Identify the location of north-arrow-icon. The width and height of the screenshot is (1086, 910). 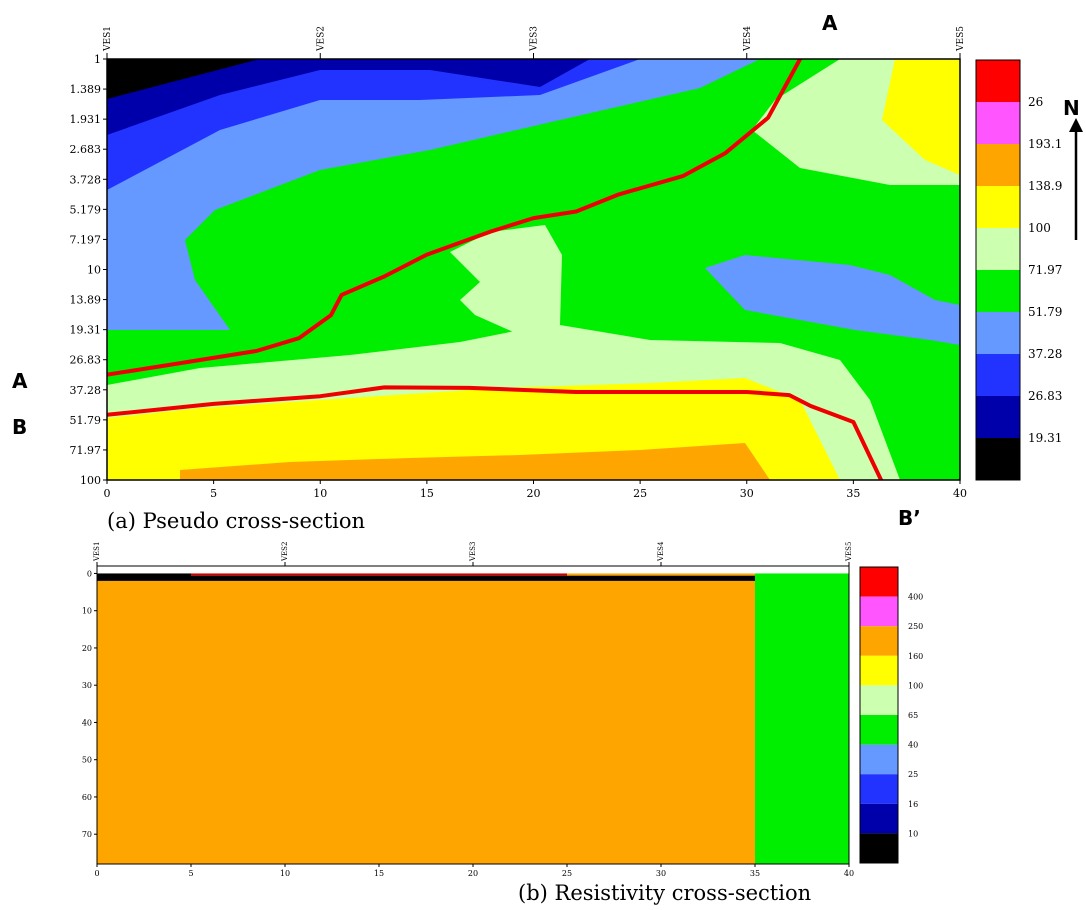
(1076, 179).